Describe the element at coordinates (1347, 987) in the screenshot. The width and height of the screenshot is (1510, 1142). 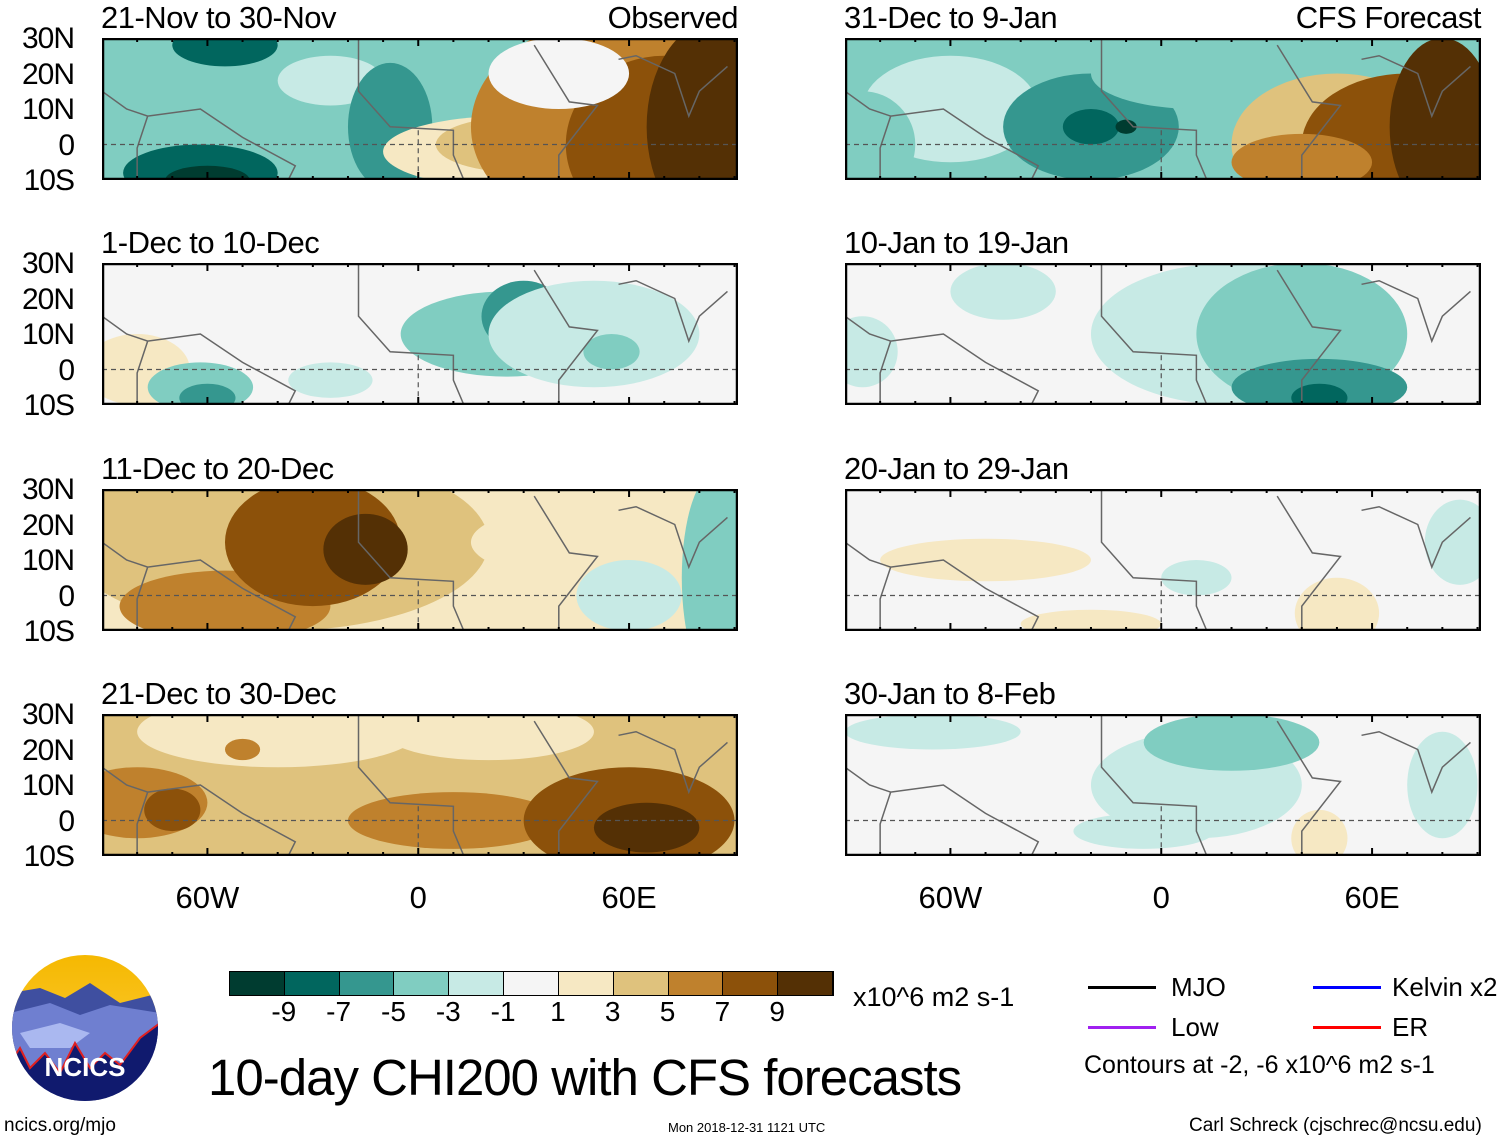
I see `legend-kelvin-line` at that location.